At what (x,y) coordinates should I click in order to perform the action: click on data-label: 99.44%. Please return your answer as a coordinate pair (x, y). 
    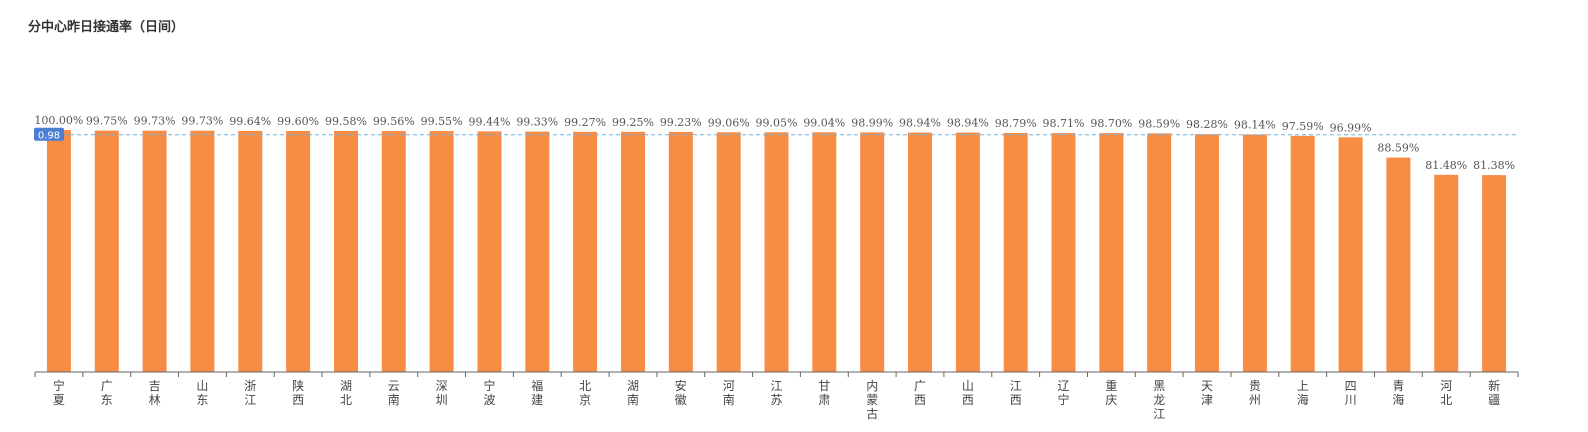
    Looking at the image, I should click on (490, 121).